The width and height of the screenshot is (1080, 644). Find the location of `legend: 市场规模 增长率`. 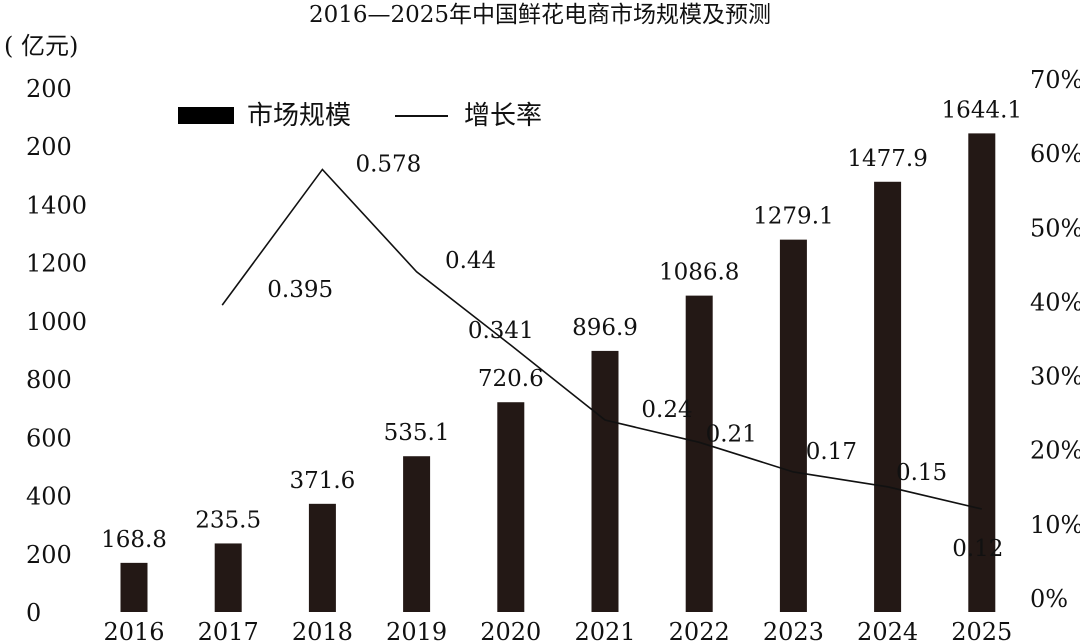

legend: 市场规模 增长率 is located at coordinates (360, 116).